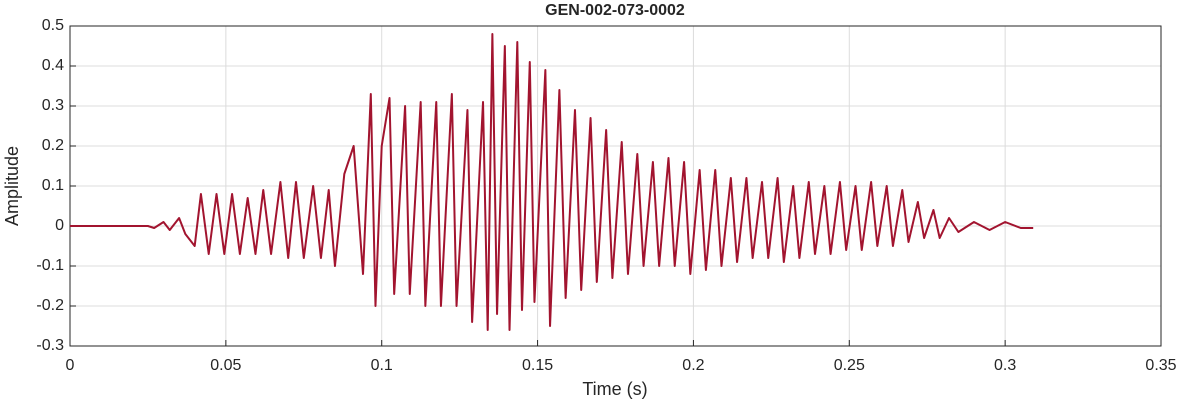 The height and width of the screenshot is (404, 1182). What do you see at coordinates (70, 365) in the screenshot?
I see `x-tick-label: 0` at bounding box center [70, 365].